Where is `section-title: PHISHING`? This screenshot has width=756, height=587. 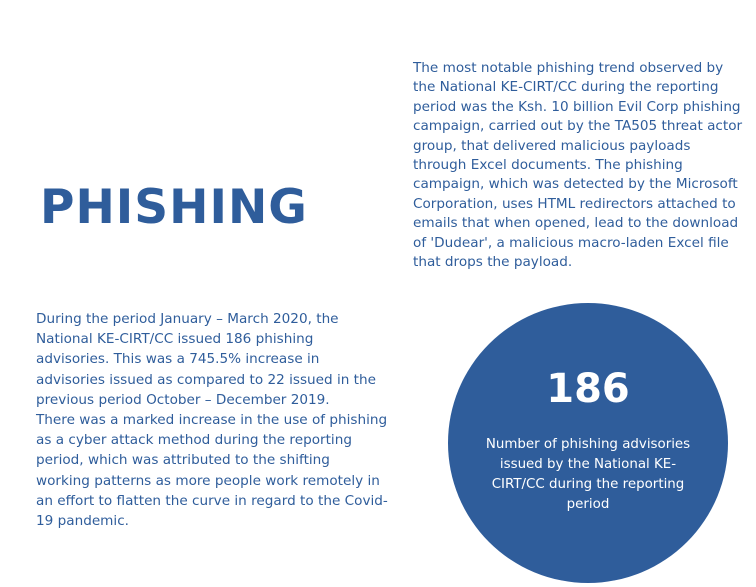
section-title: PHISHING is located at coordinates (174, 207).